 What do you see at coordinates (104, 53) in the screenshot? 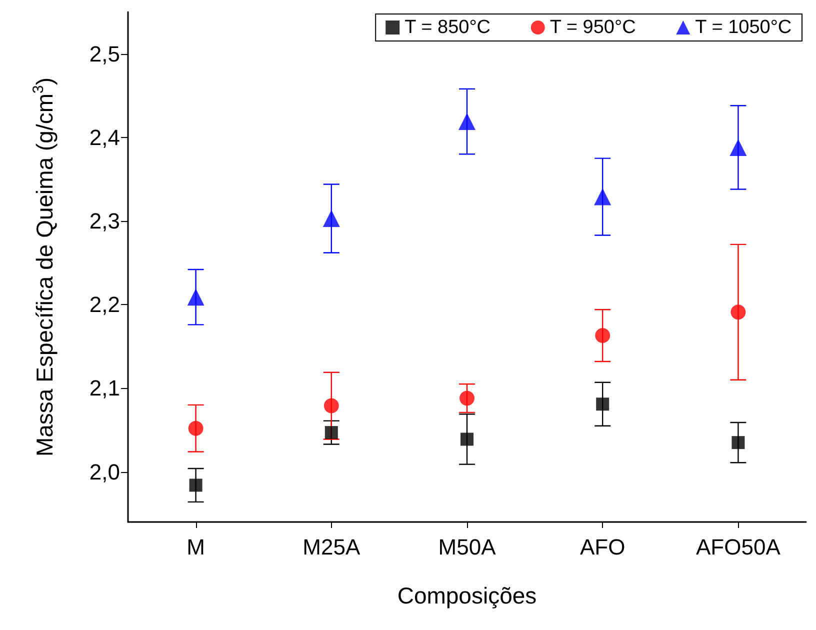
I see `y-tick-label: 2,5` at bounding box center [104, 53].